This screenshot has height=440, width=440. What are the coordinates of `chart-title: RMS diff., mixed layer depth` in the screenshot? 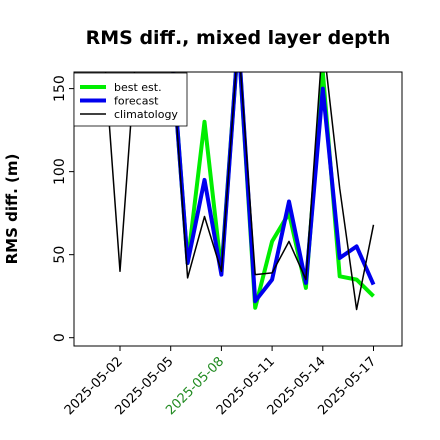 It's located at (238, 38).